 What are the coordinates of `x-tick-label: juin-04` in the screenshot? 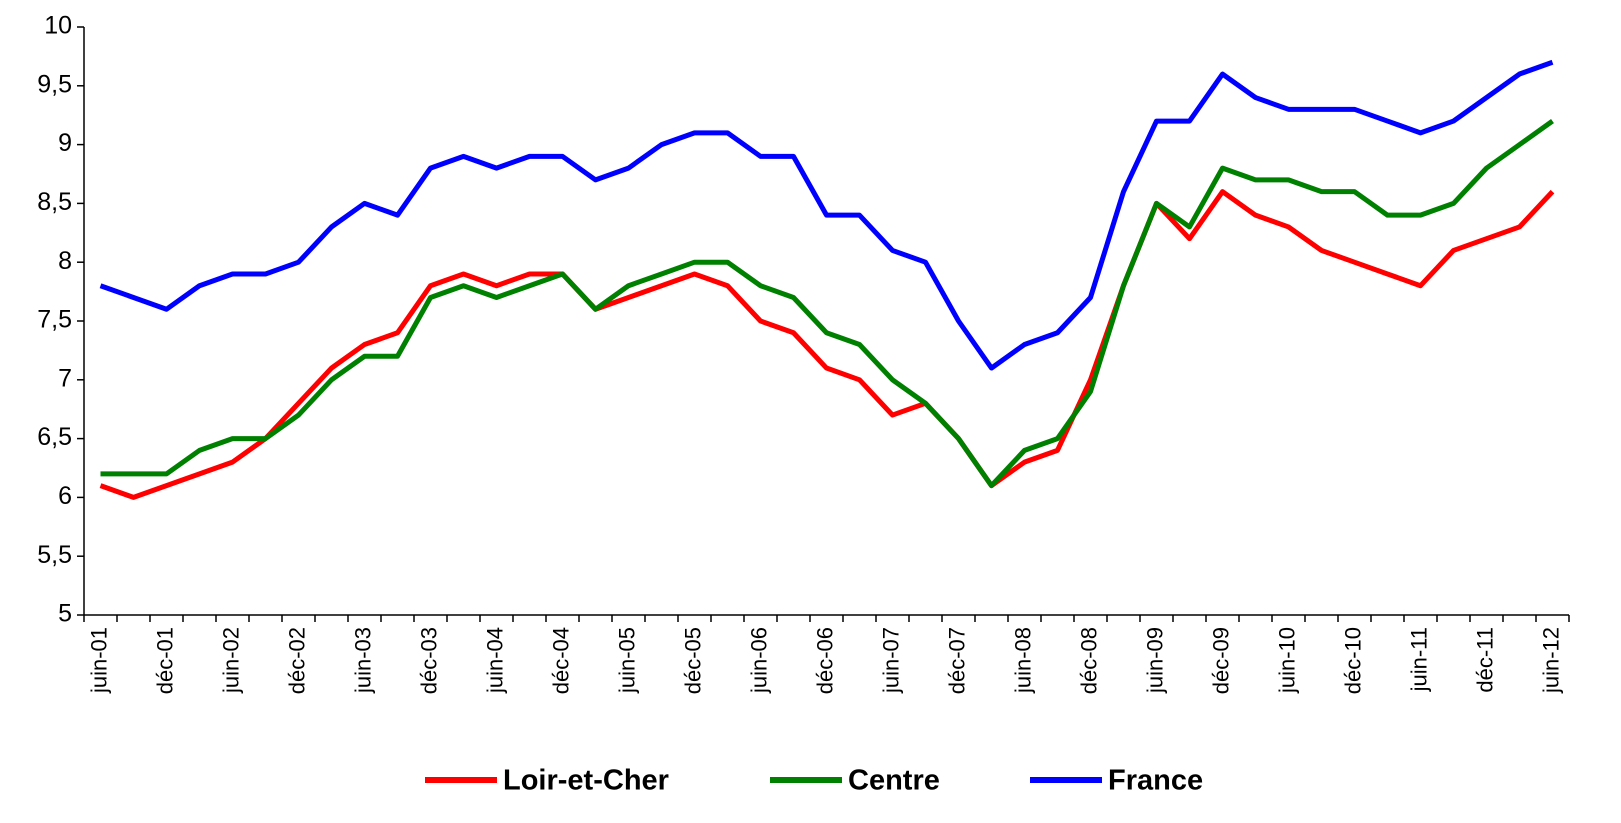 It's located at (494, 660).